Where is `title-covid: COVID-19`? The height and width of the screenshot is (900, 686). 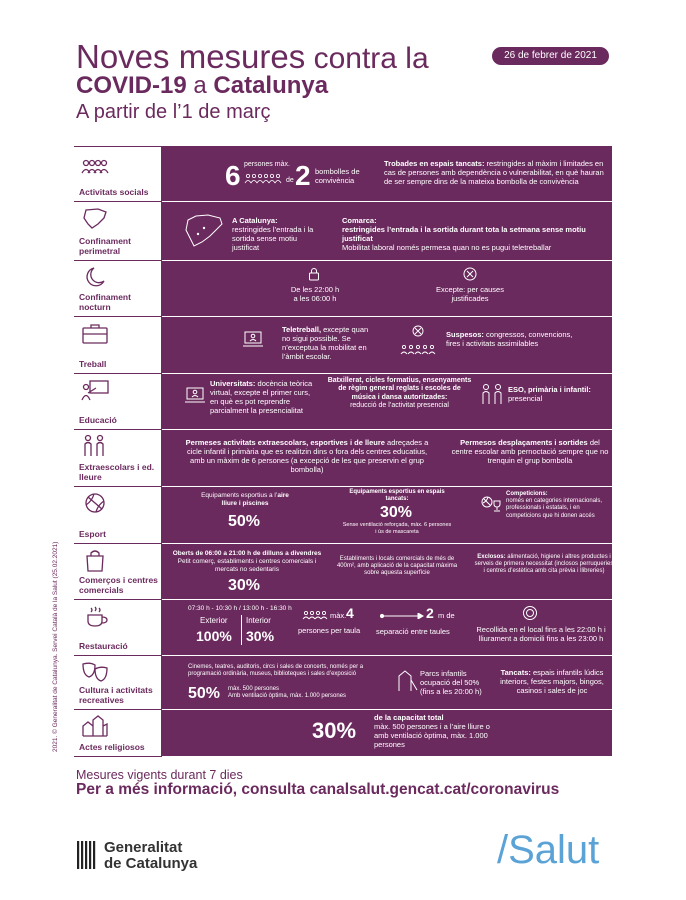 title-covid: COVID-19 is located at coordinates (131, 85).